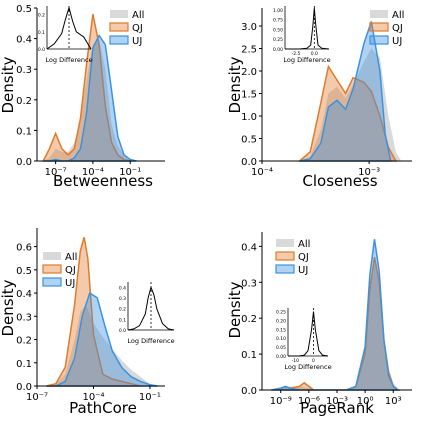 The height and width of the screenshot is (421, 423). What do you see at coordinates (122, 299) in the screenshot?
I see `inset-y-tick-label: 0.3` at bounding box center [122, 299].